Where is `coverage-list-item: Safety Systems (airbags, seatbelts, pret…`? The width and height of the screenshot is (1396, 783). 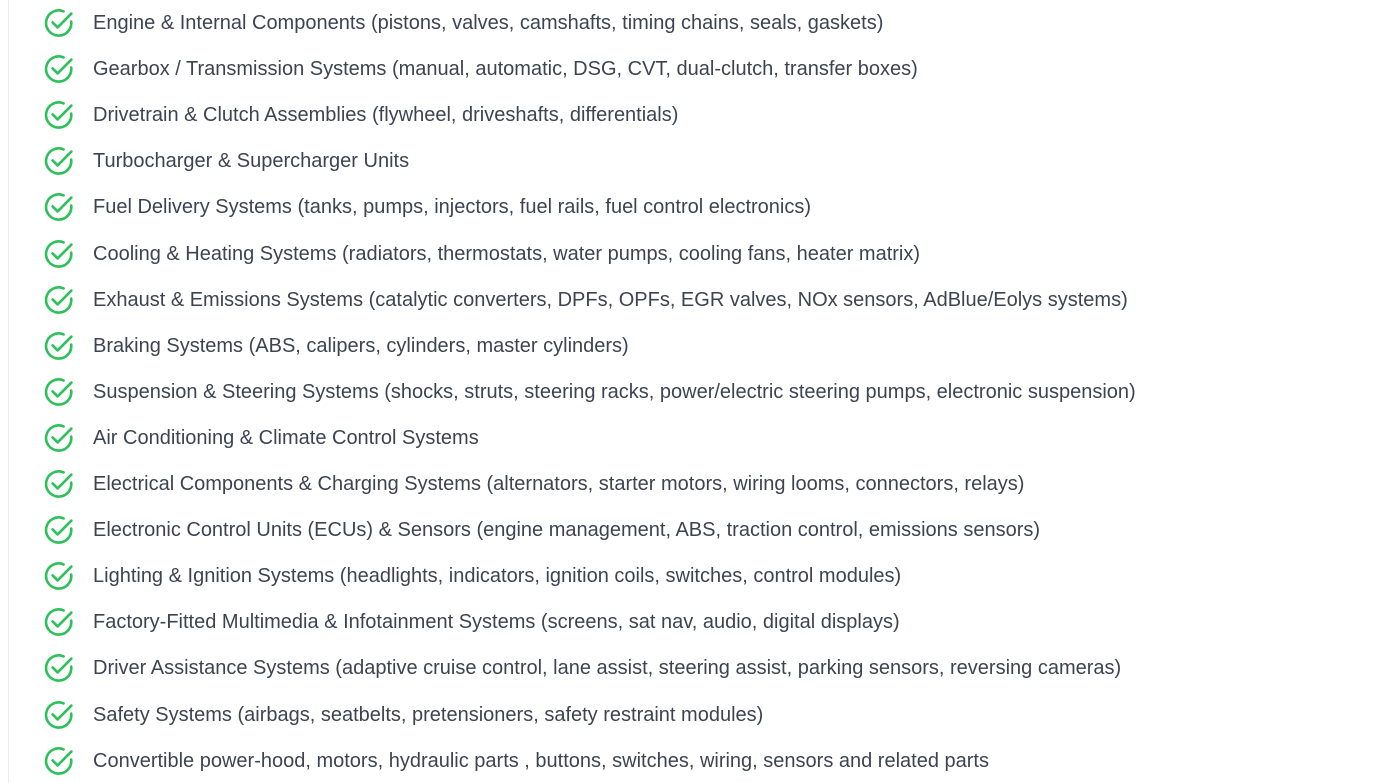
coverage-list-item: Safety Systems (airbags, seatbelts, pret… is located at coordinates (403, 715).